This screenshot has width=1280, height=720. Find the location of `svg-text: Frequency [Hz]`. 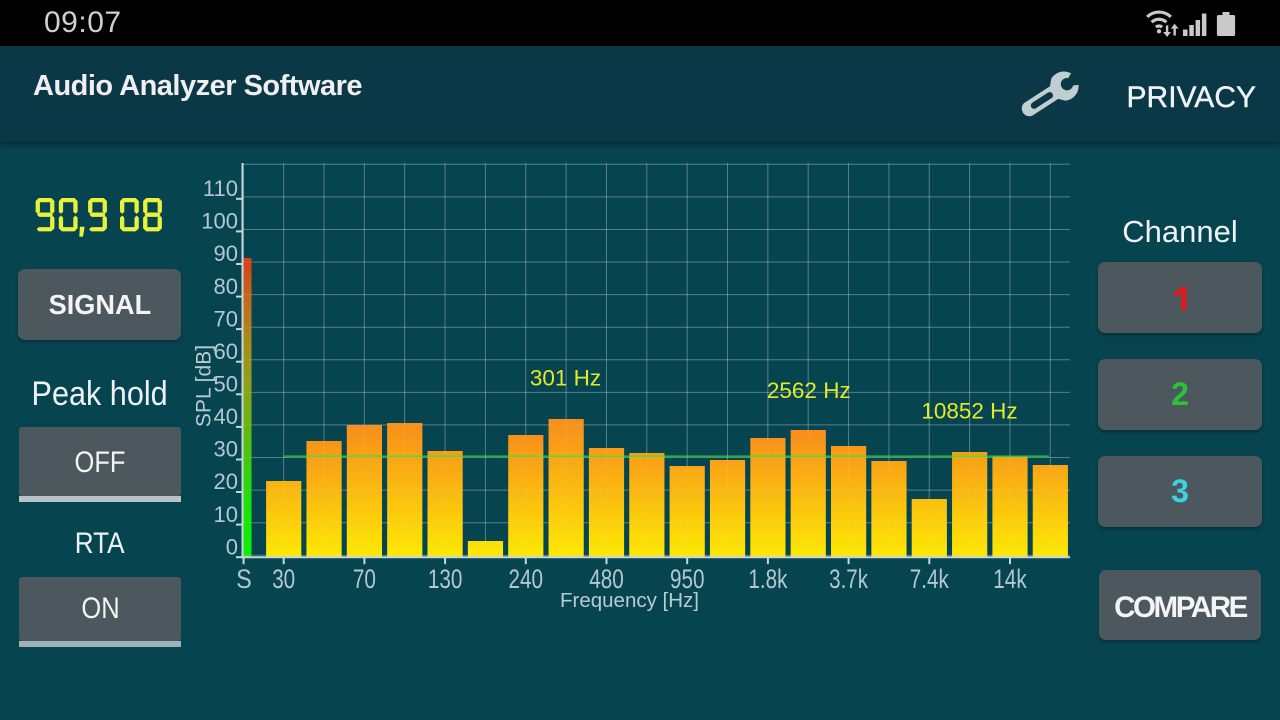

svg-text: Frequency [Hz] is located at coordinates (629, 600).